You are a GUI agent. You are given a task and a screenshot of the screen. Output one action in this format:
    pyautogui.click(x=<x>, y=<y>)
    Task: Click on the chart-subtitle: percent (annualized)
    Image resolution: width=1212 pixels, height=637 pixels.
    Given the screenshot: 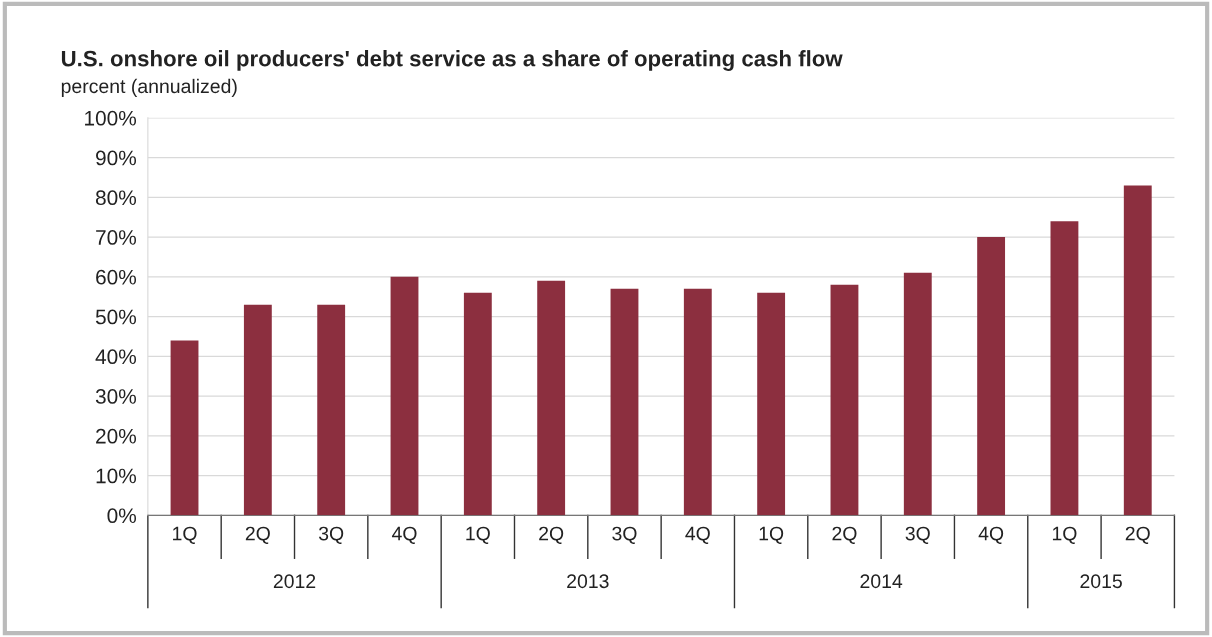 What is the action you would take?
    pyautogui.click(x=149, y=87)
    